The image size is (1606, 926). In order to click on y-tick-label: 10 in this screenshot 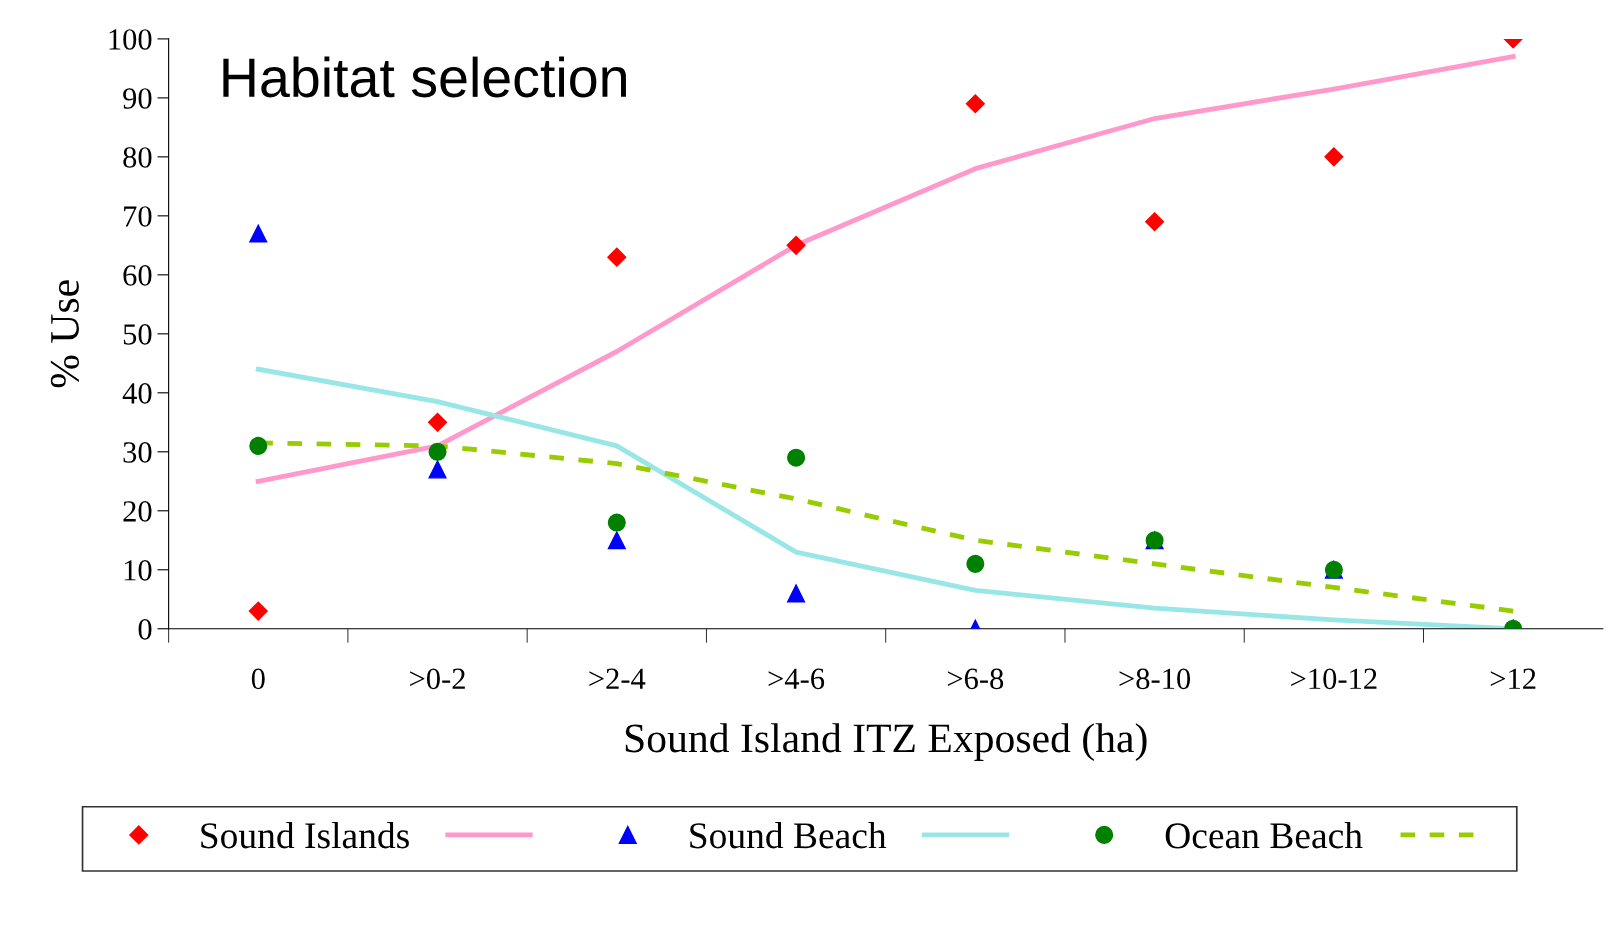, I will do `click(138, 570)`.